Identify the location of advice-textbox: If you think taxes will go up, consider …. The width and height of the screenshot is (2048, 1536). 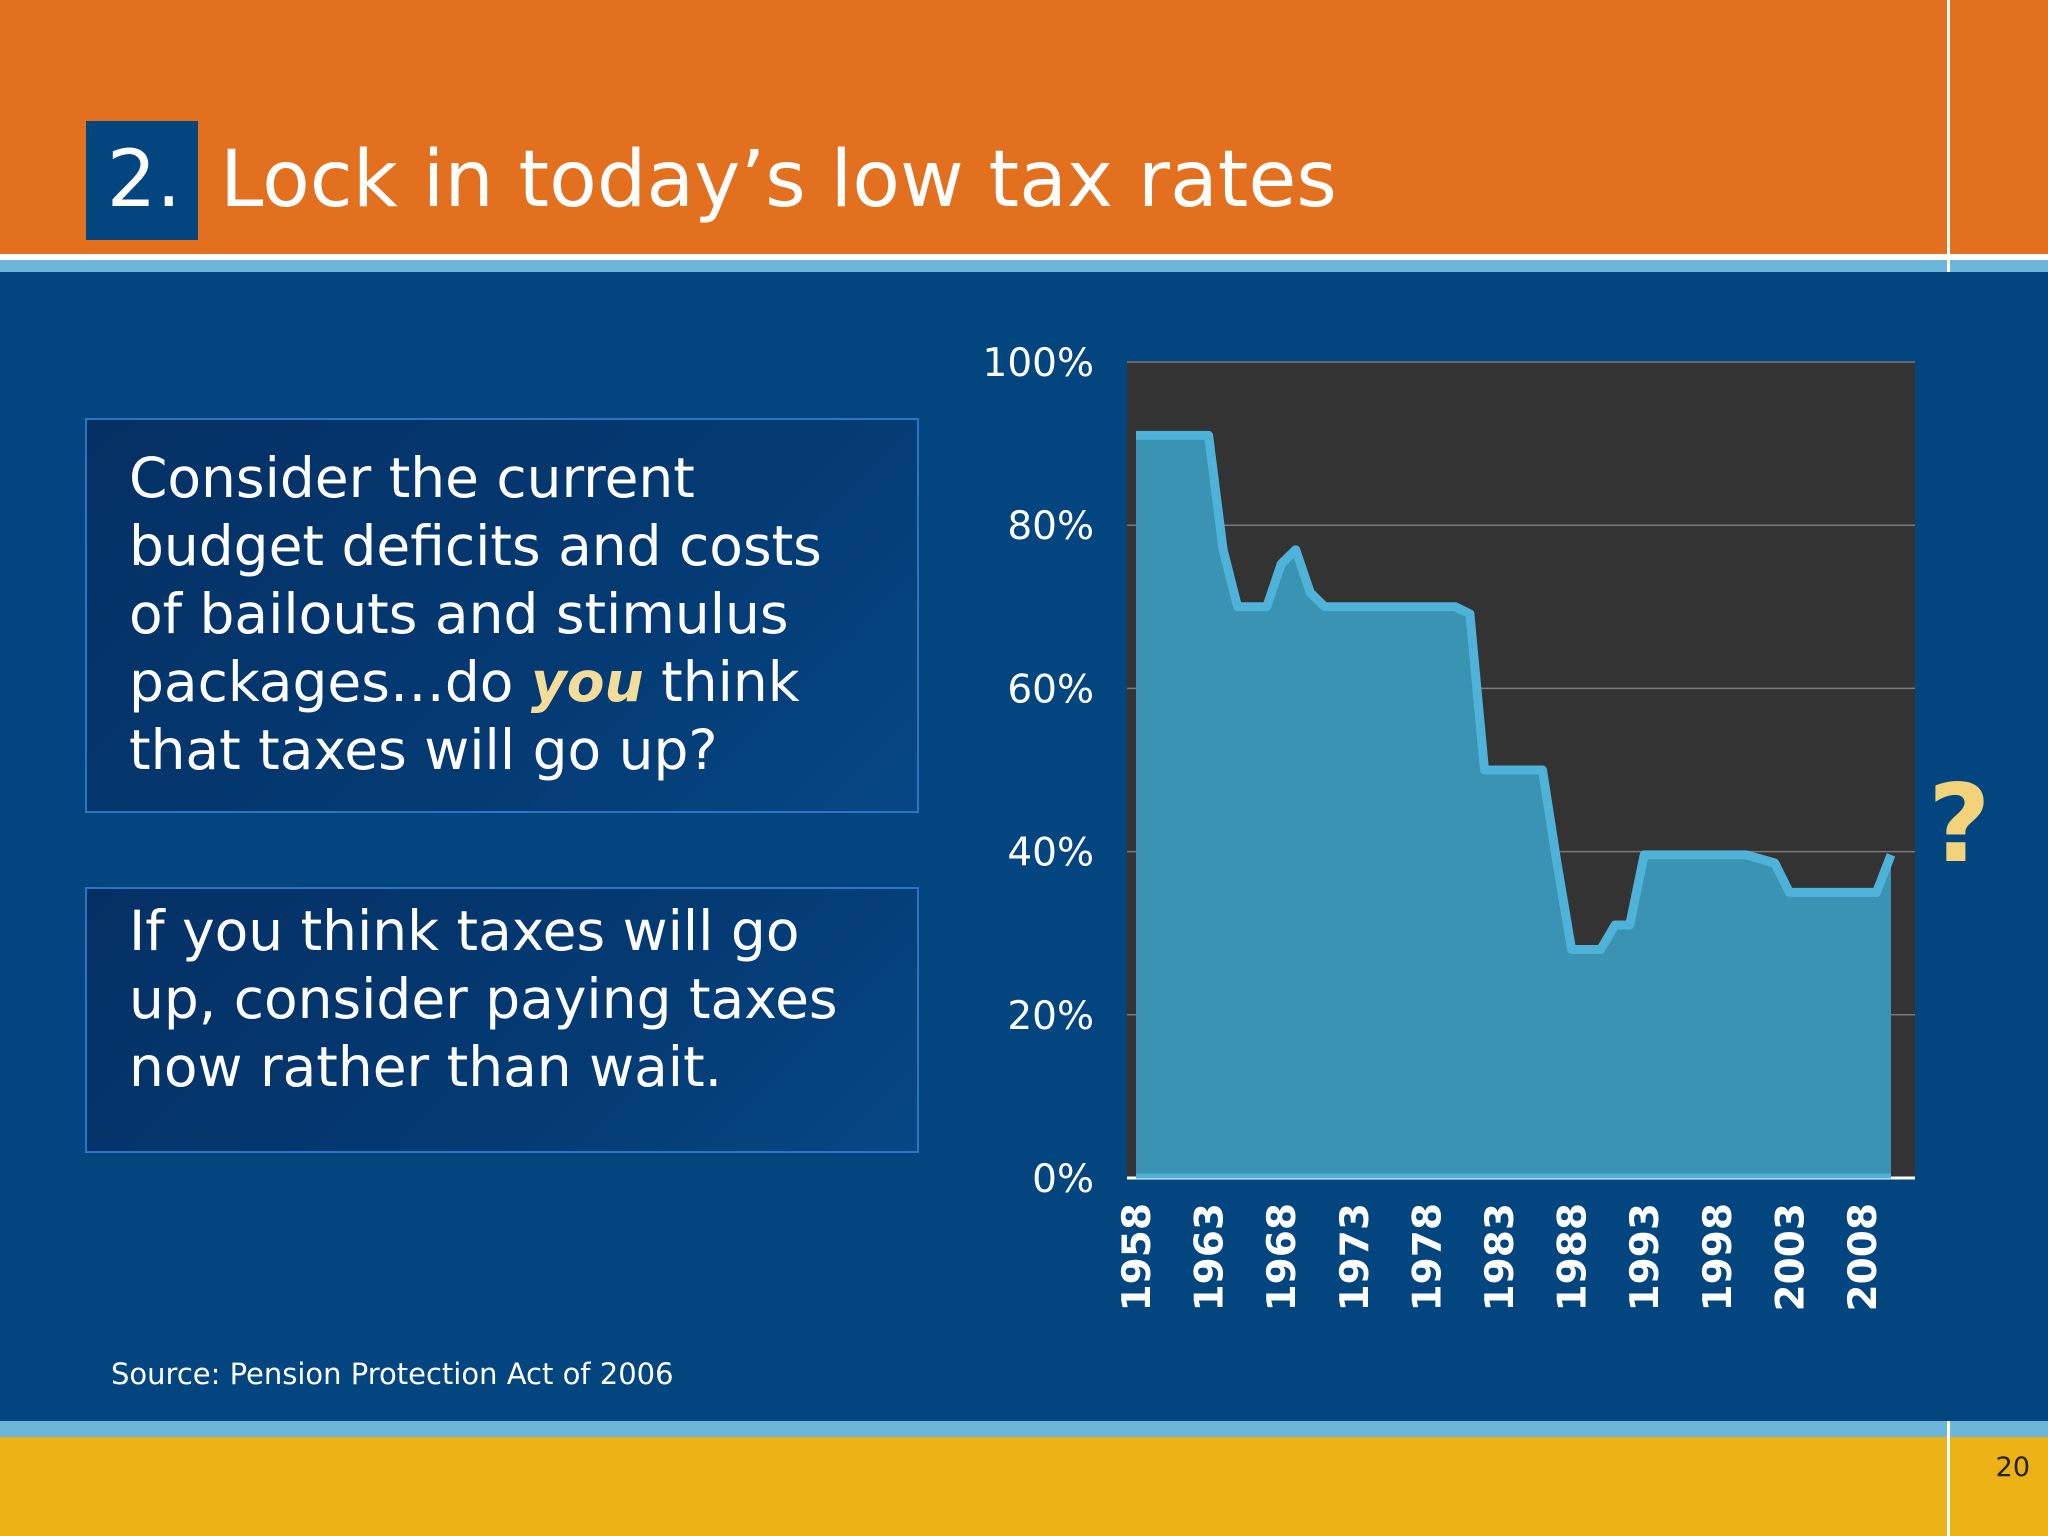
(502, 1020).